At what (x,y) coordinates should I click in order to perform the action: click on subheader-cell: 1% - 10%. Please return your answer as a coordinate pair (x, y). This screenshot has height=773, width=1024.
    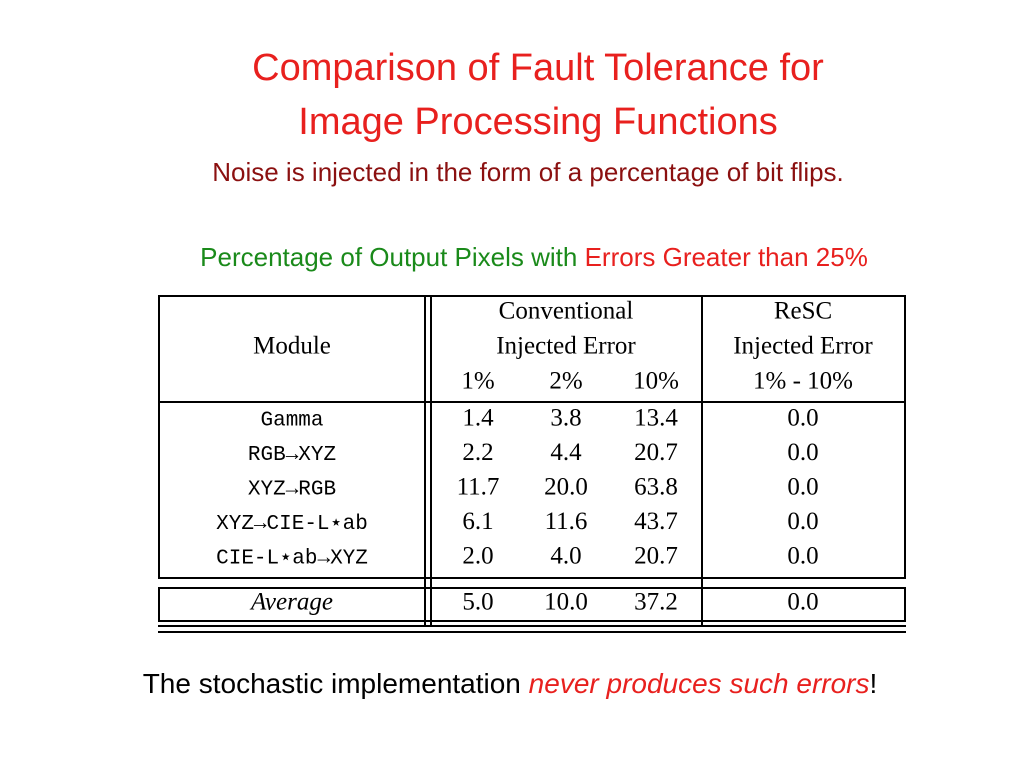
    Looking at the image, I should click on (803, 381).